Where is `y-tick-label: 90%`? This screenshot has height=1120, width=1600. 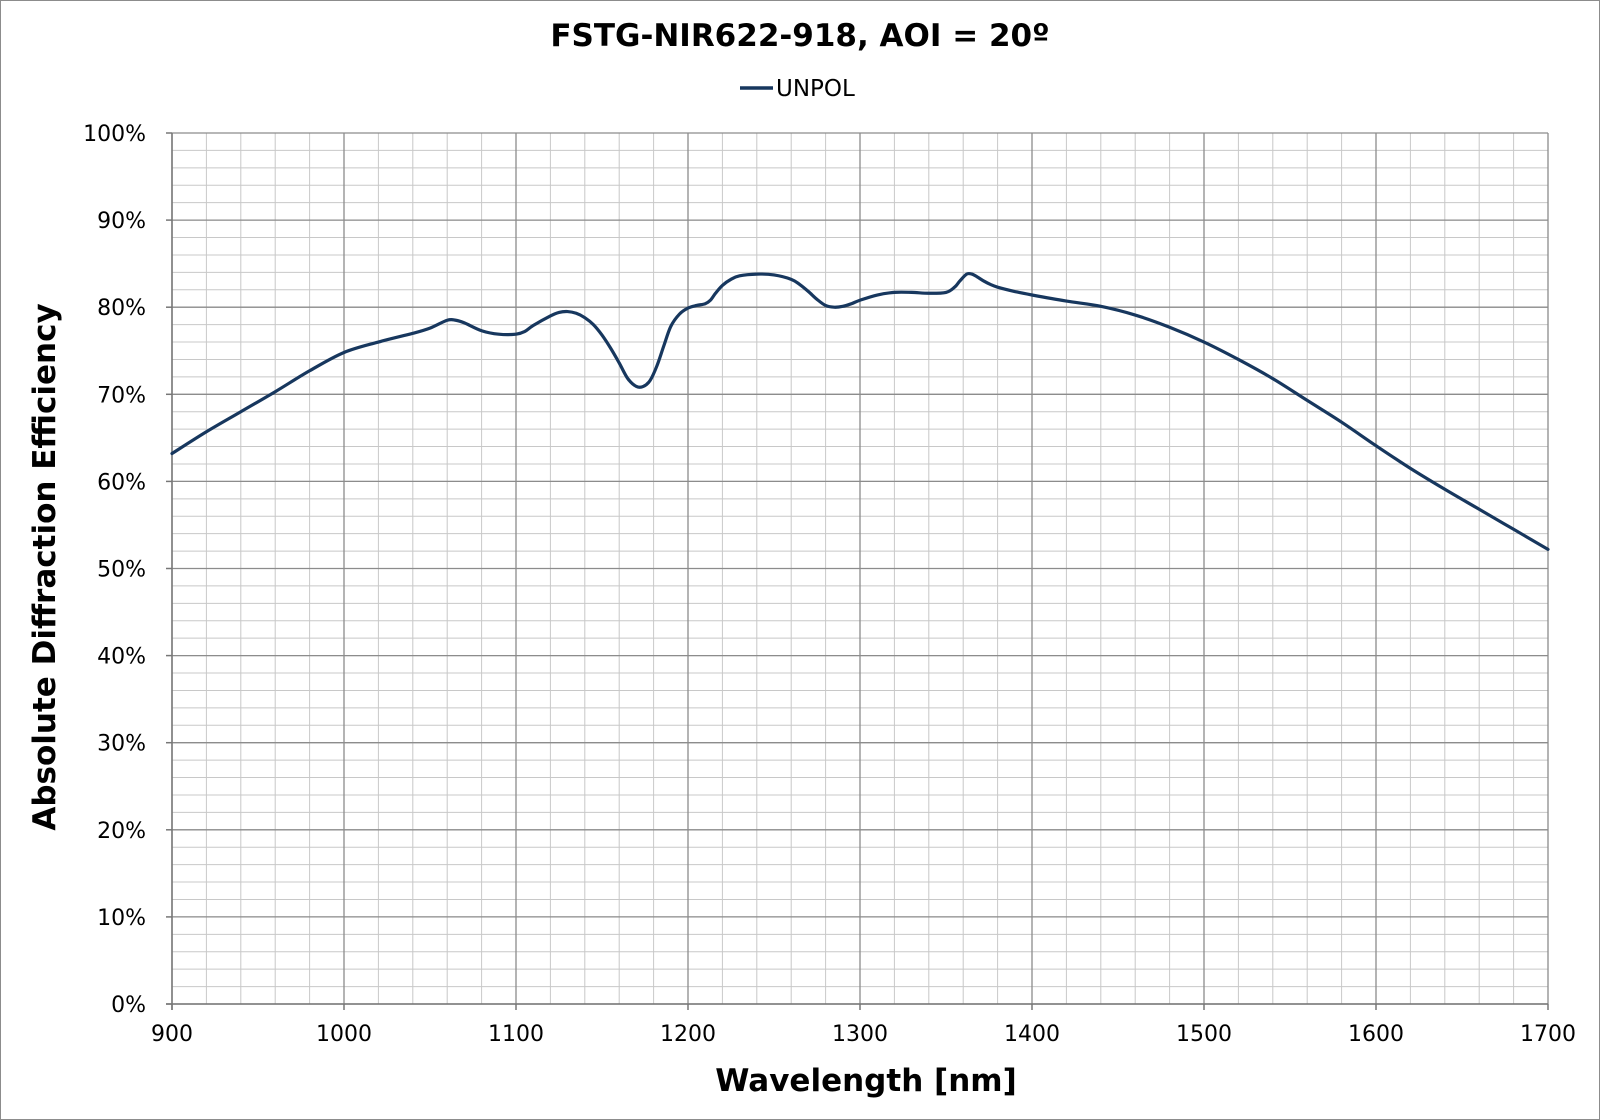 y-tick-label: 90% is located at coordinates (121, 221).